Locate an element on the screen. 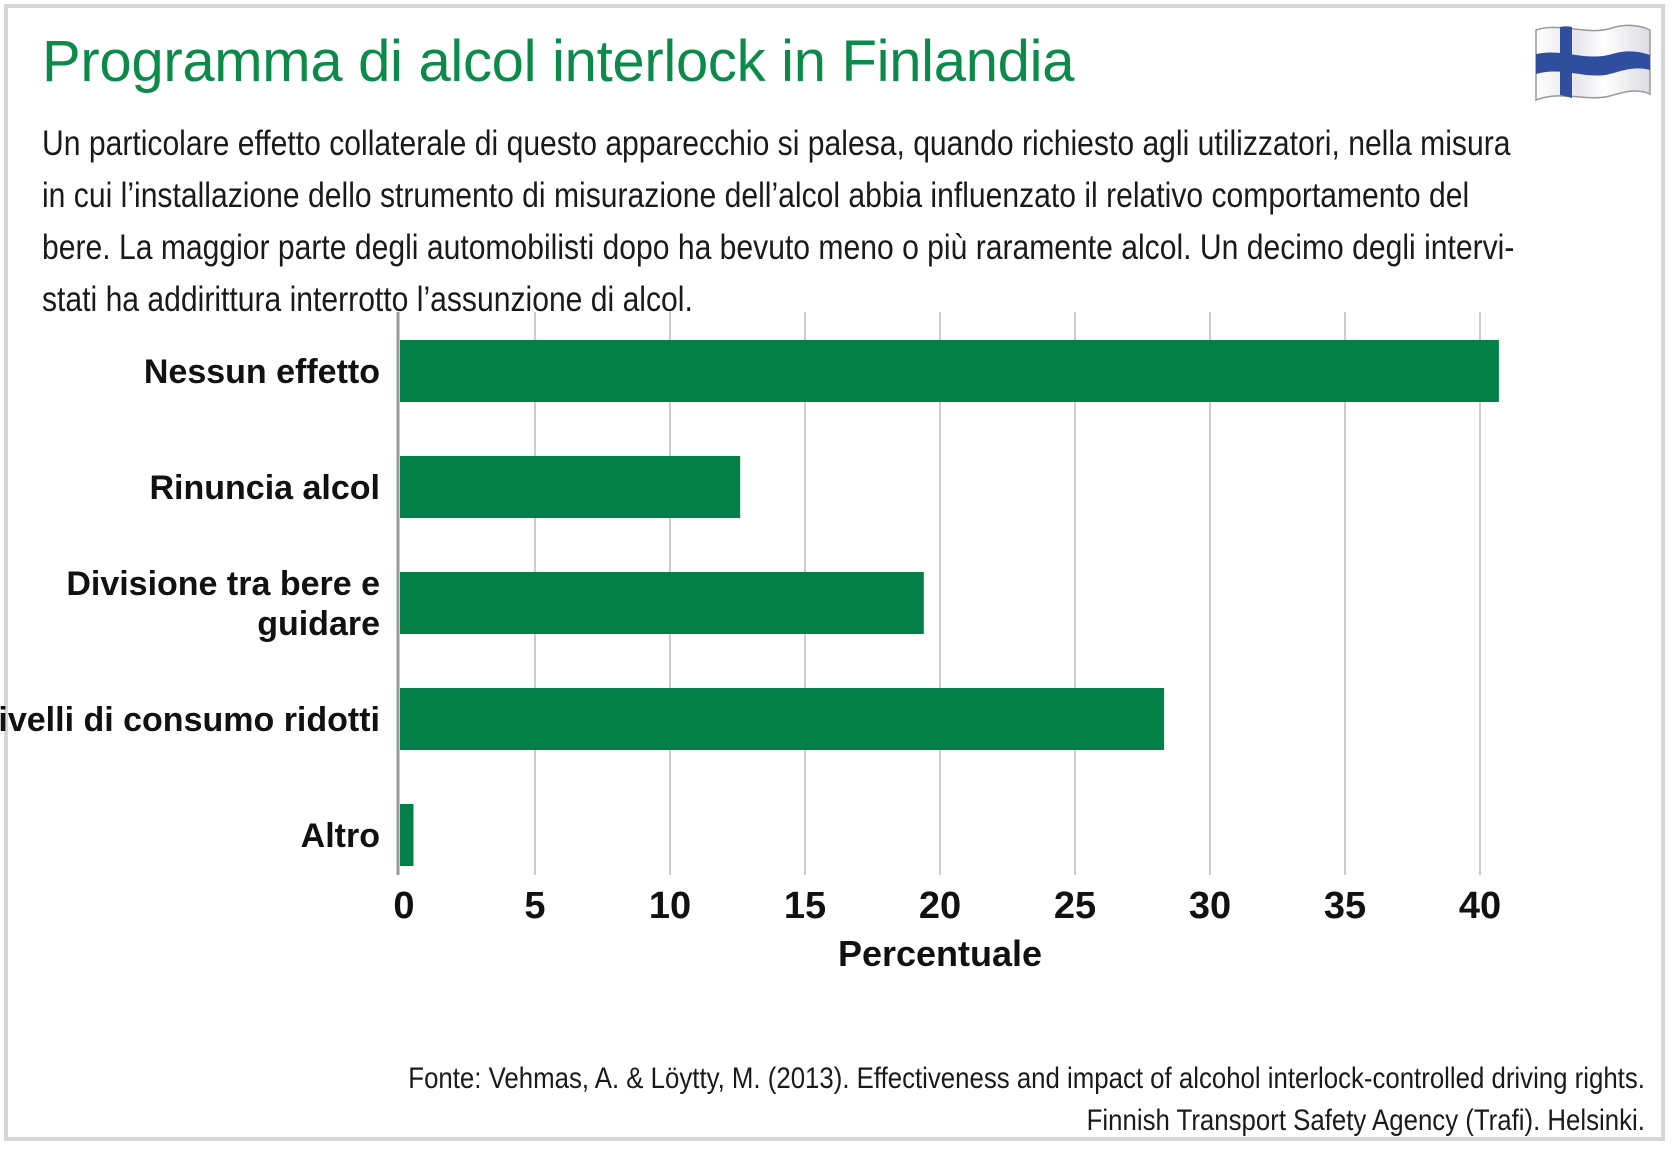 The height and width of the screenshot is (1149, 1673). x-tick-label: 10 is located at coordinates (670, 906).